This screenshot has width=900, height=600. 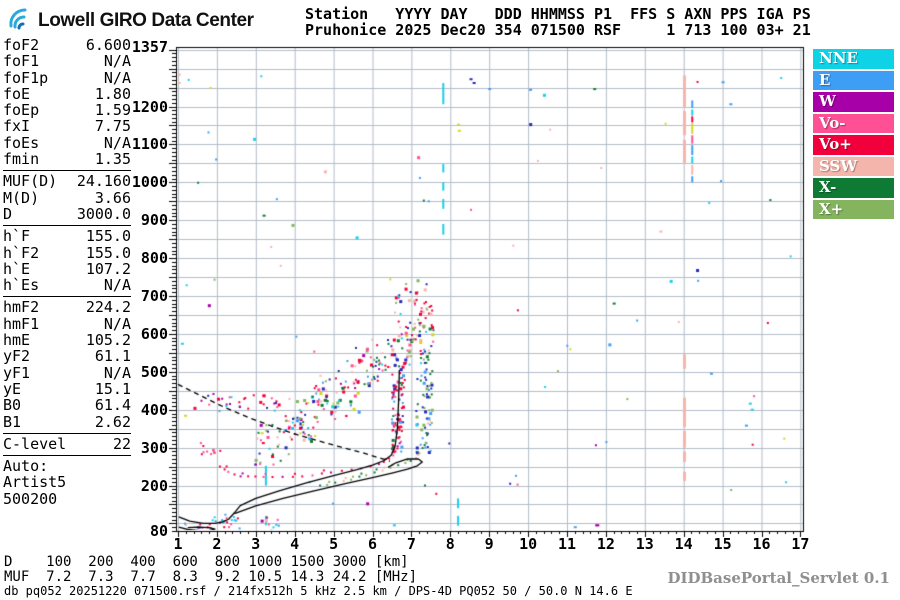 I want to click on x-tick-label-5: 5, so click(x=334, y=544).